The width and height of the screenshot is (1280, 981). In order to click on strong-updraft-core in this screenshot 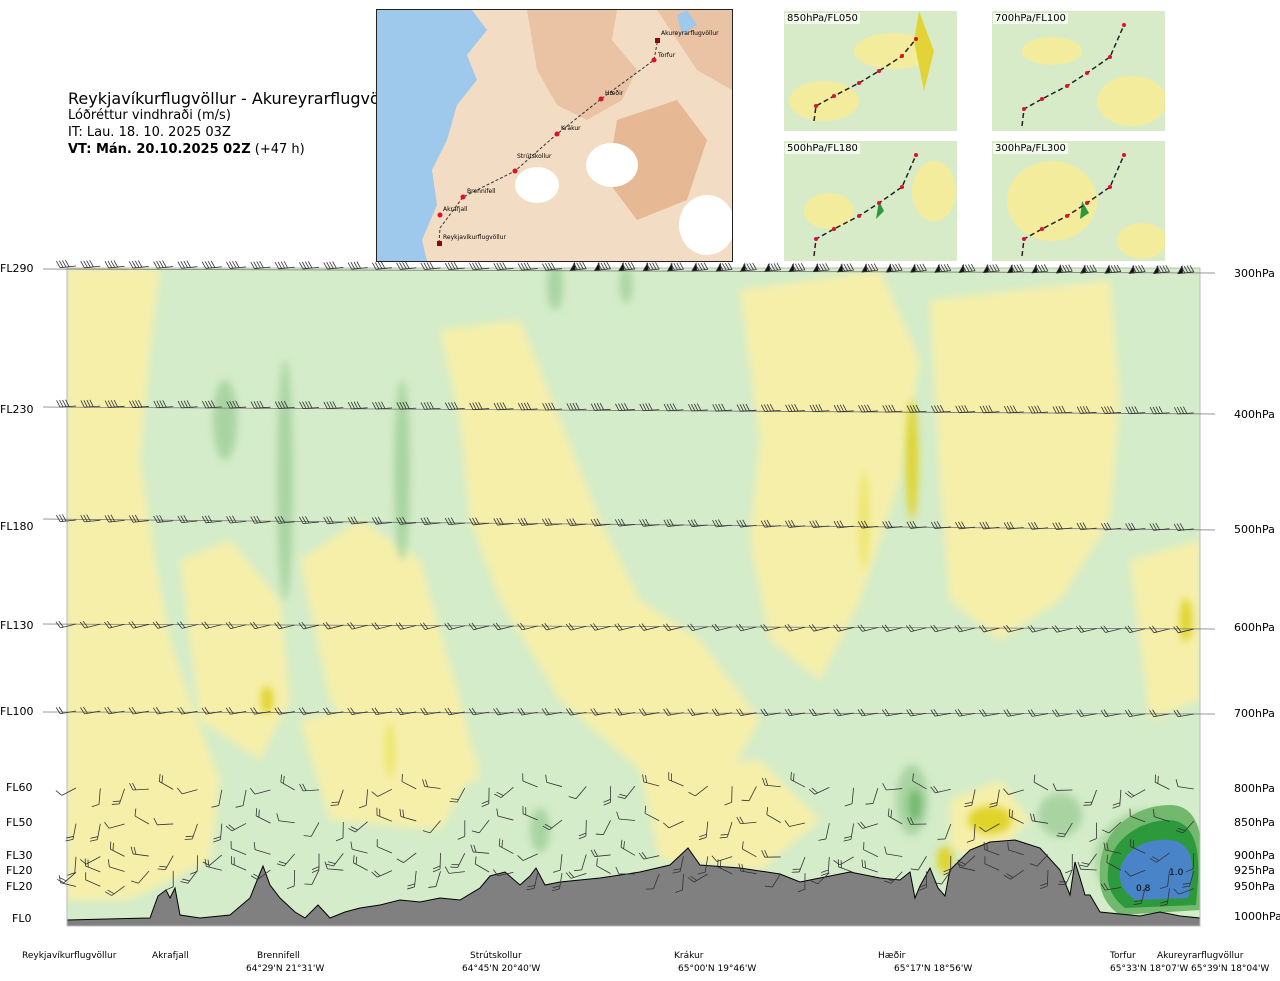, I will do `click(1149, 860)`.